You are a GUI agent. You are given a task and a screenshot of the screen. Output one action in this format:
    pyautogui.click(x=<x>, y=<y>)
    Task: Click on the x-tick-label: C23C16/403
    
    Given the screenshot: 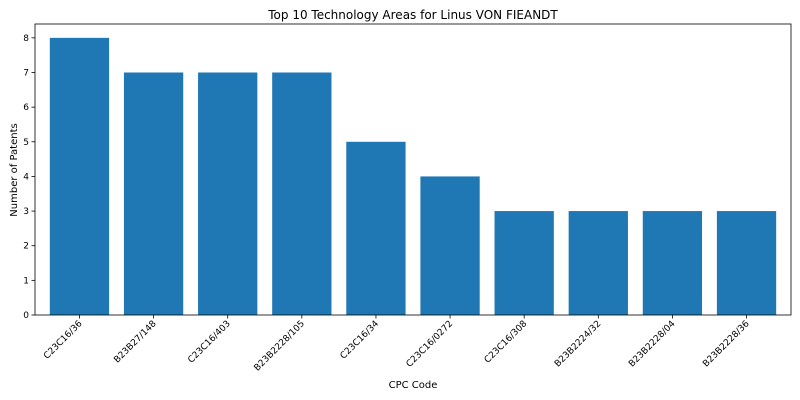 What is the action you would take?
    pyautogui.click(x=209, y=342)
    